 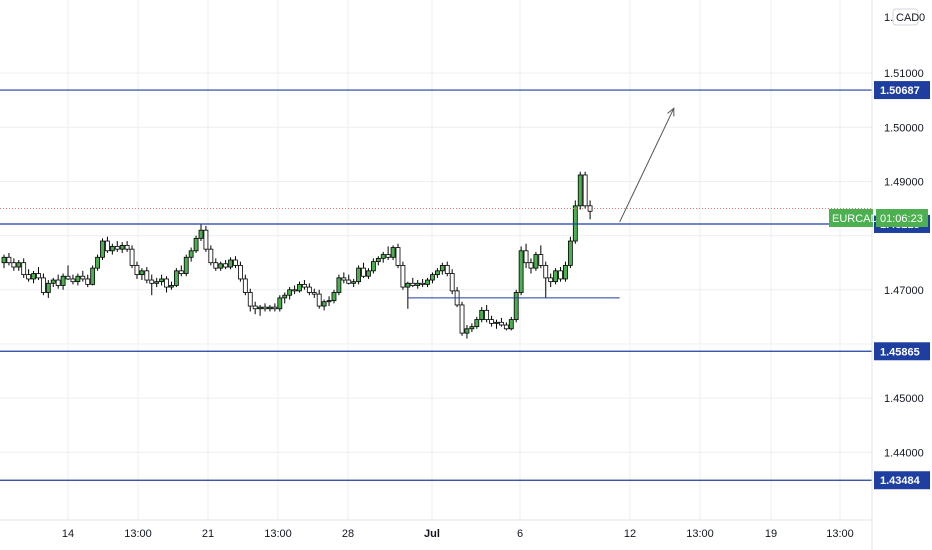 I want to click on currency-badge: CAD, so click(x=907, y=18).